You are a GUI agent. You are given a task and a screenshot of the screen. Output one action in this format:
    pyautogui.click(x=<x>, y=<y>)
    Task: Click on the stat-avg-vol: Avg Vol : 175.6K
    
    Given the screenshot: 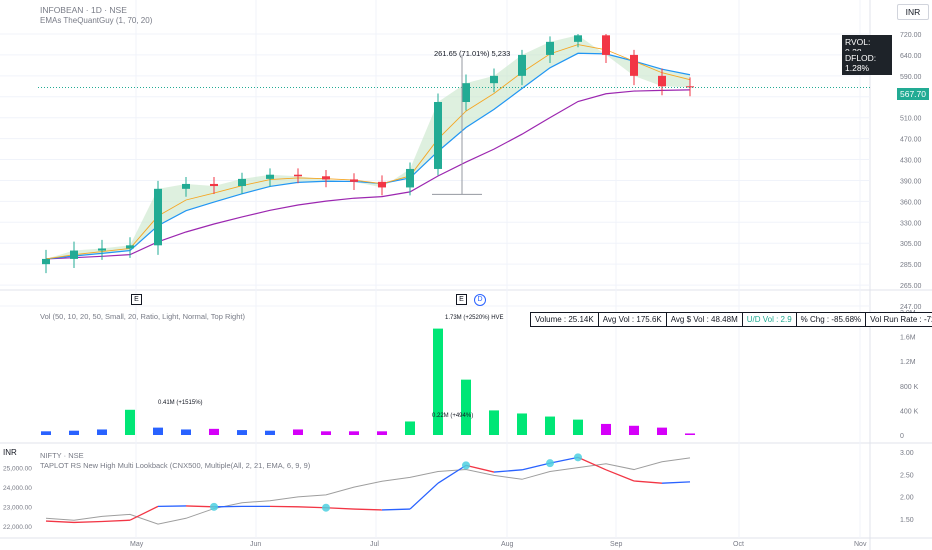 What is the action you would take?
    pyautogui.click(x=633, y=319)
    